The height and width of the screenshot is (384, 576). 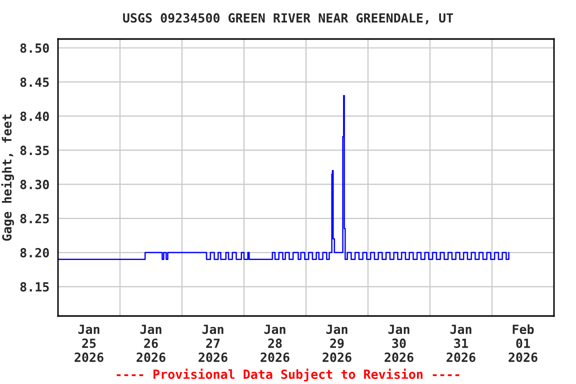 I want to click on chart-title: USGS 09234500 GREEN RIVER NEAR GREENDALE, UT, so click(x=288, y=18).